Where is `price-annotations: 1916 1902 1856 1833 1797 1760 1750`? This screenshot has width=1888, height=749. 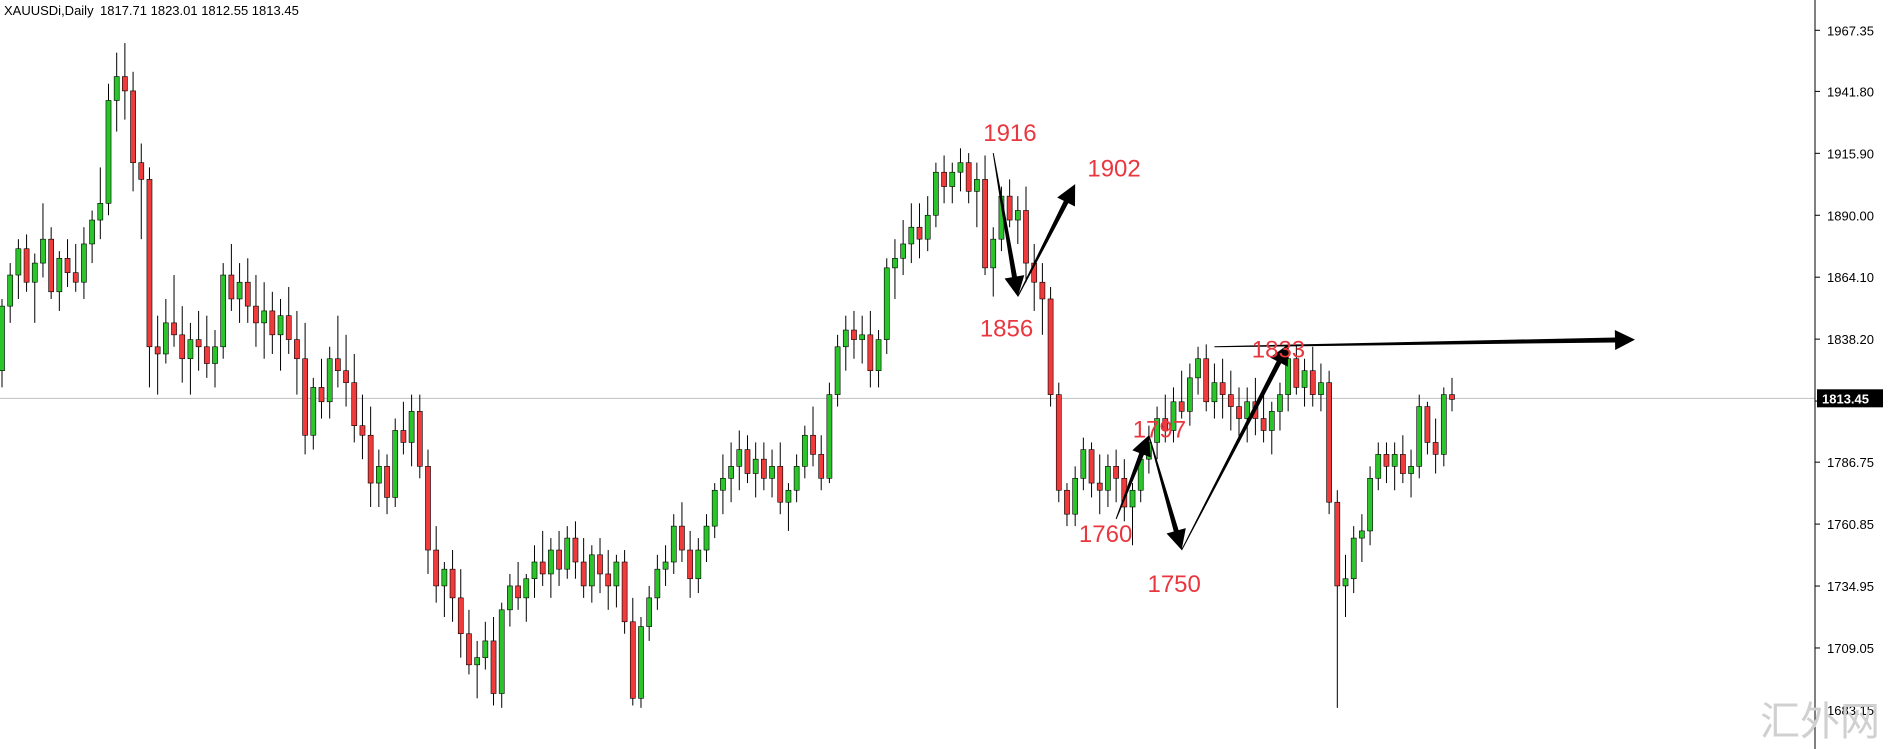
price-annotations: 1916 1902 1856 1833 1797 1760 1750 is located at coordinates (1142, 359).